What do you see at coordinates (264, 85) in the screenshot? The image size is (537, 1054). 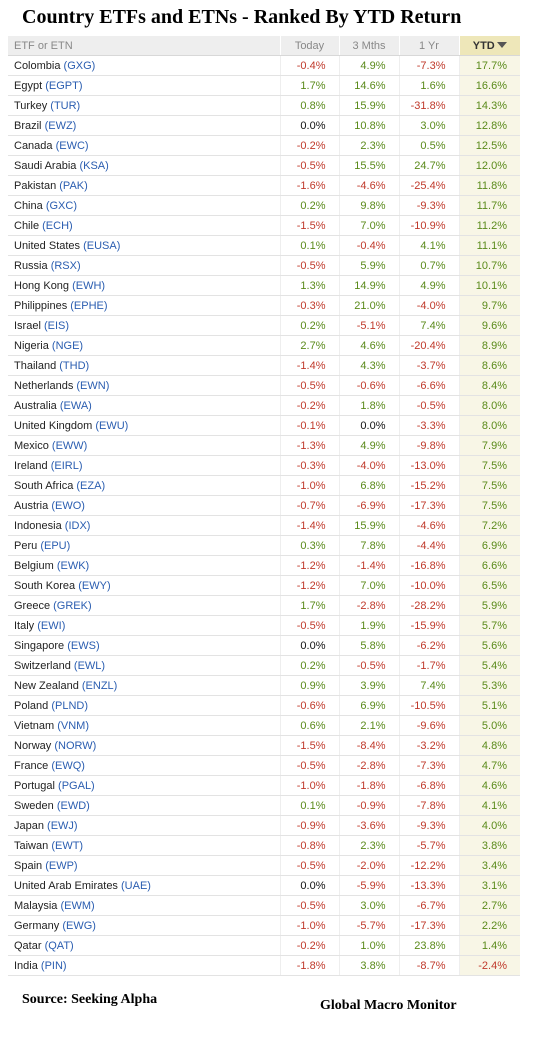 I see `table-row: Egypt (EGPT) 1.7% 14.6% 1.6% 16.6%` at bounding box center [264, 85].